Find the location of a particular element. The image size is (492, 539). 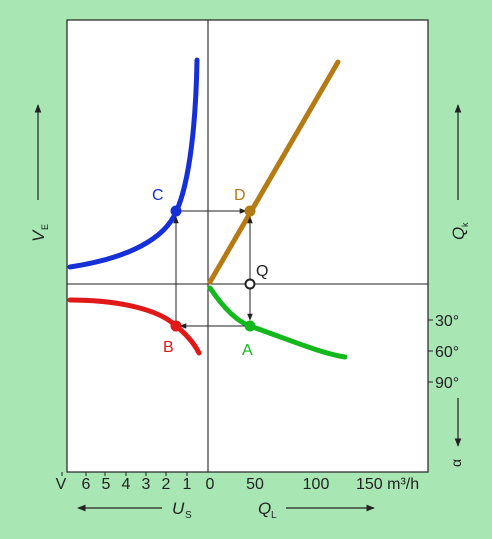

svg-text: E is located at coordinates (45, 227).